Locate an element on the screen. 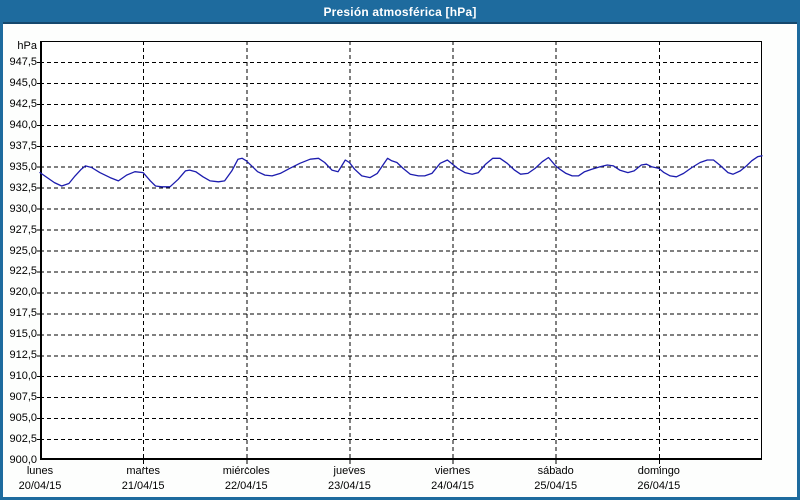 The width and height of the screenshot is (800, 500). y-axis-tick-label: 902,5 is located at coordinates (23, 439).